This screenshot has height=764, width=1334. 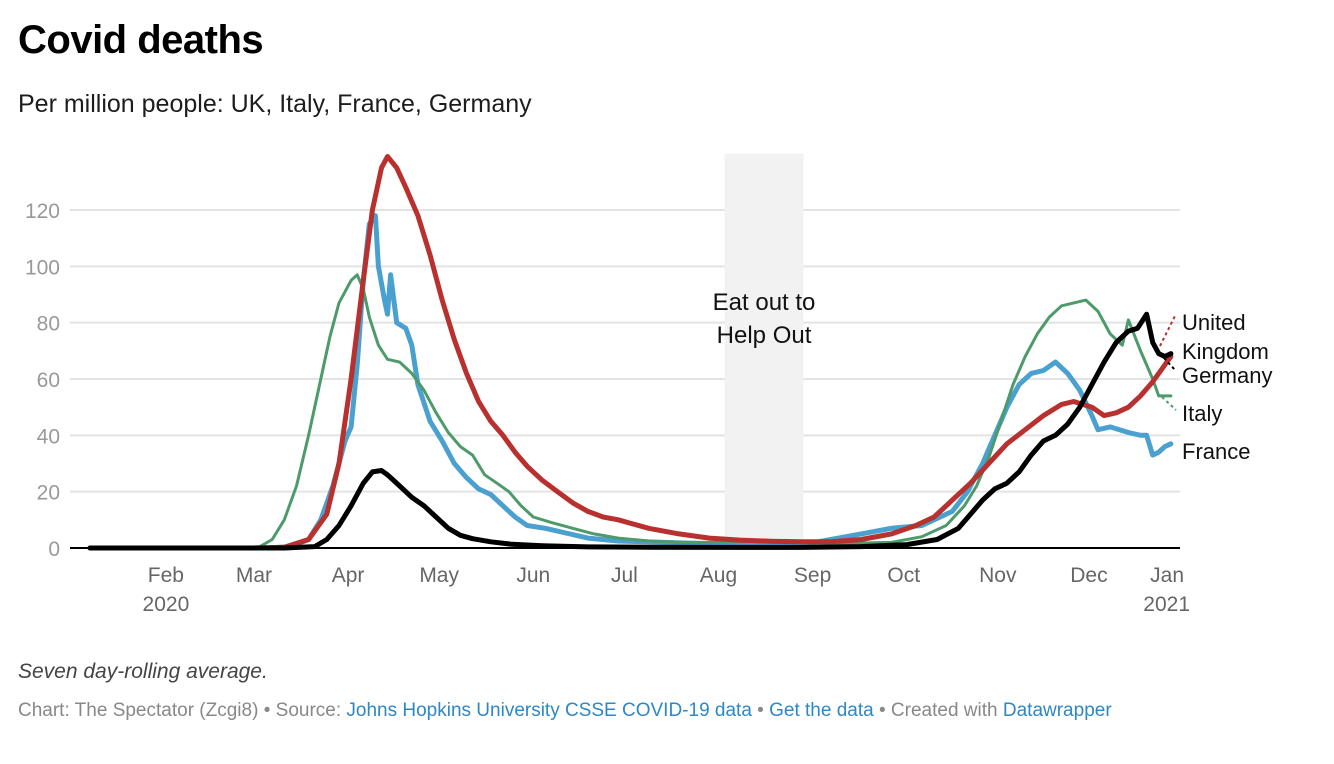 I want to click on series-label-united-kingdom: United, so click(x=1214, y=322).